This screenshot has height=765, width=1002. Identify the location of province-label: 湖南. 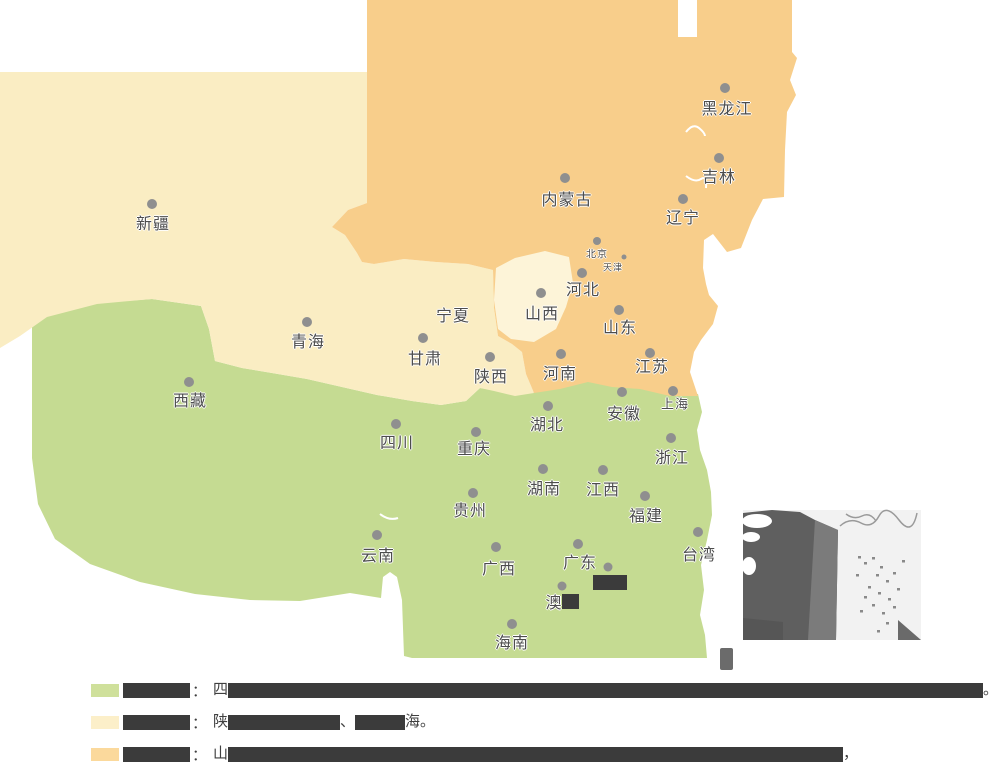
(544, 489).